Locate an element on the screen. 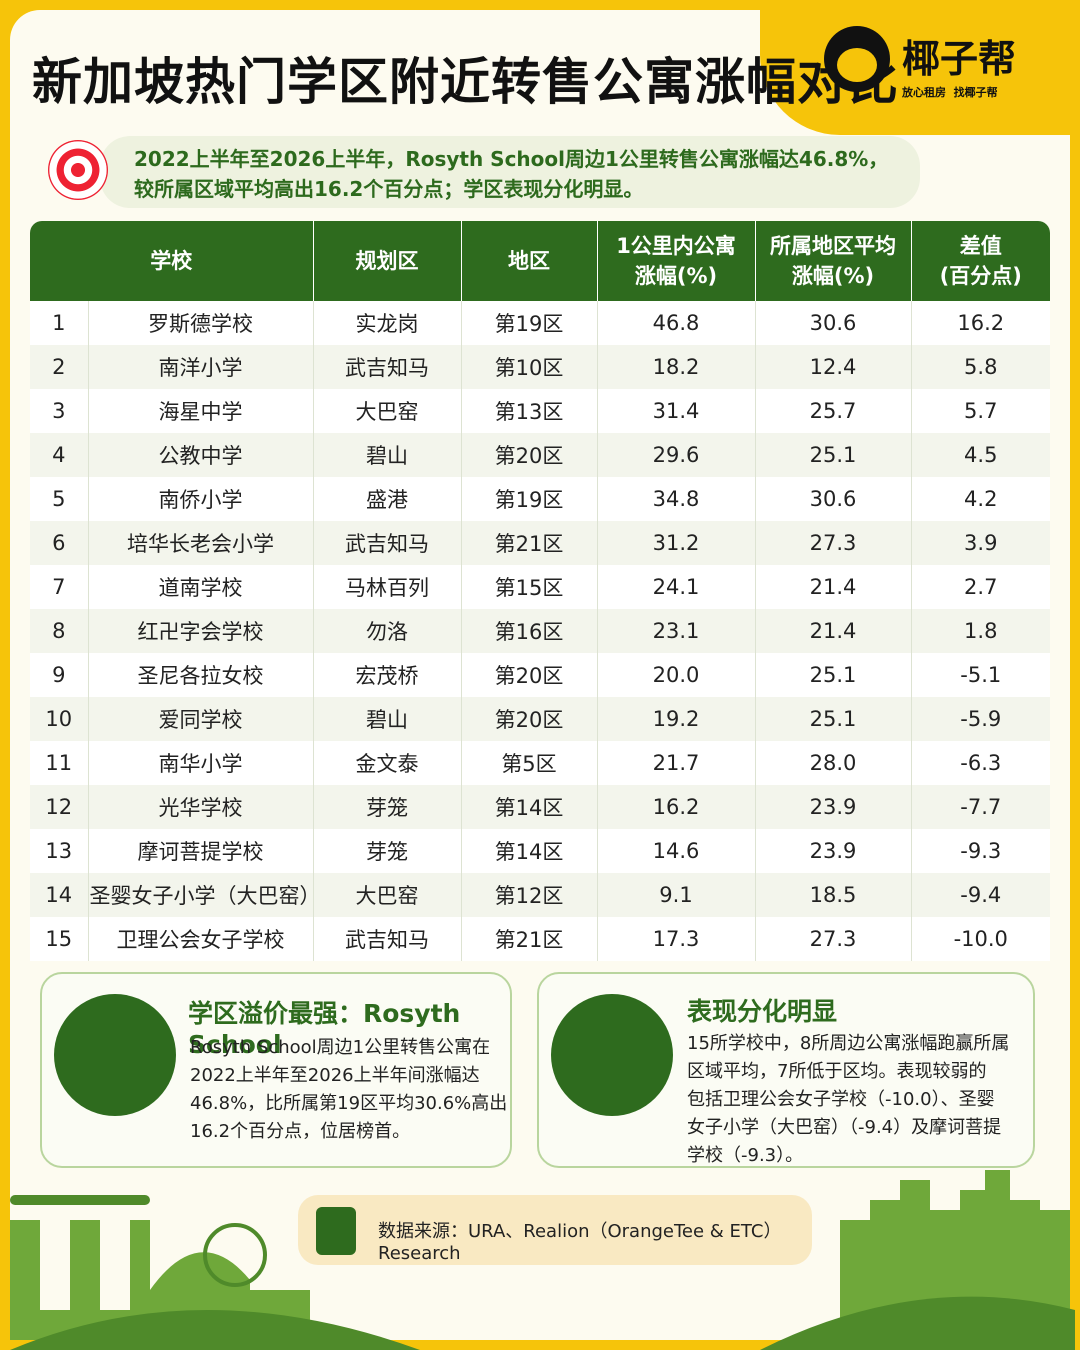 This screenshot has width=1080, height=1350. table-cell: 罗斯德学校 is located at coordinates (201, 323).